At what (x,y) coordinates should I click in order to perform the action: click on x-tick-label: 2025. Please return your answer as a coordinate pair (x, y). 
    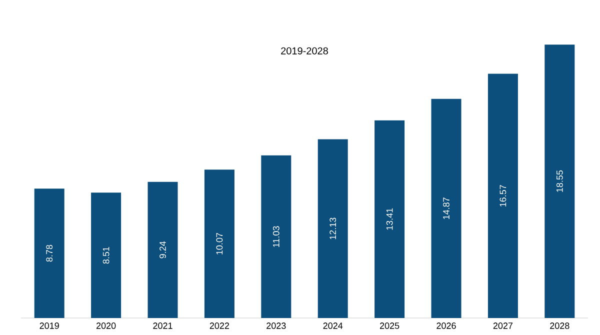
    Looking at the image, I should click on (390, 325).